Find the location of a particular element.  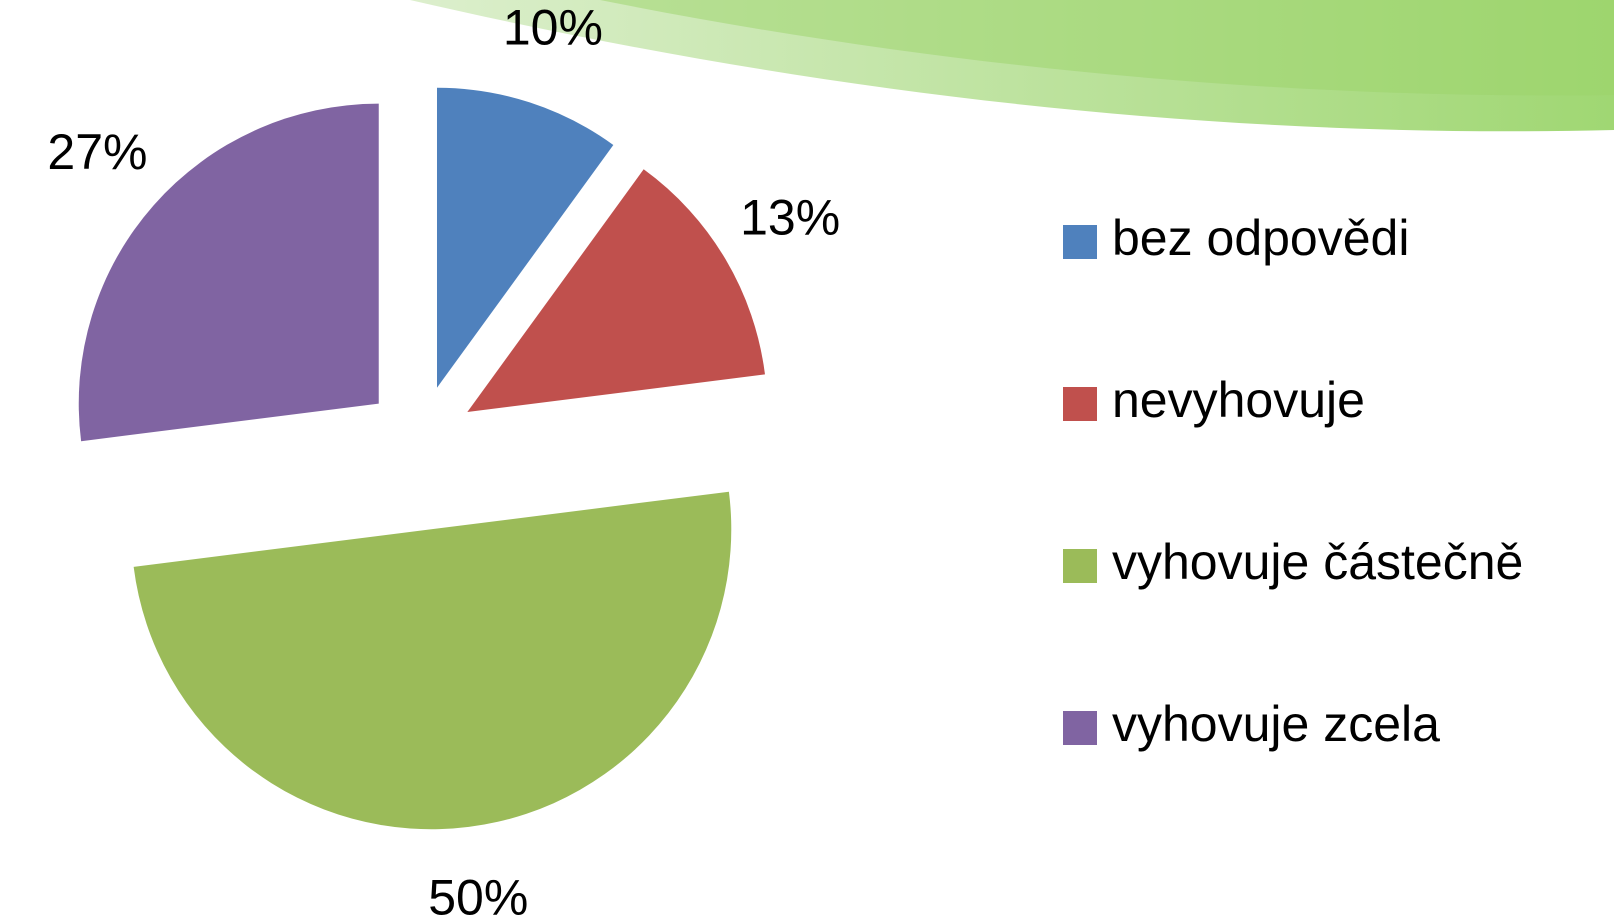

decor-swoosh is located at coordinates (1107, 48).